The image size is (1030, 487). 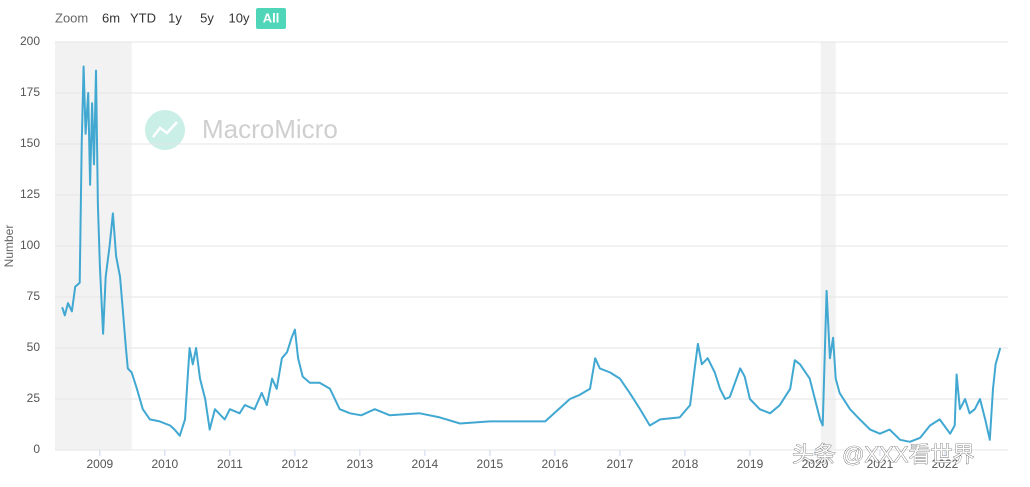 I want to click on zoom-button-bg, so click(x=271, y=18).